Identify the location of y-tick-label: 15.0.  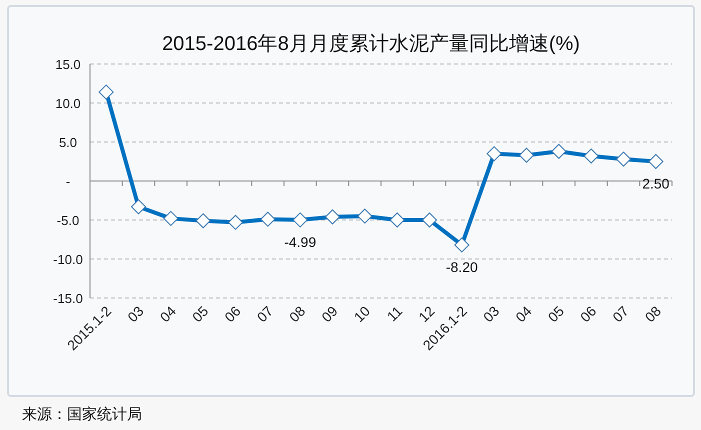
(68, 64).